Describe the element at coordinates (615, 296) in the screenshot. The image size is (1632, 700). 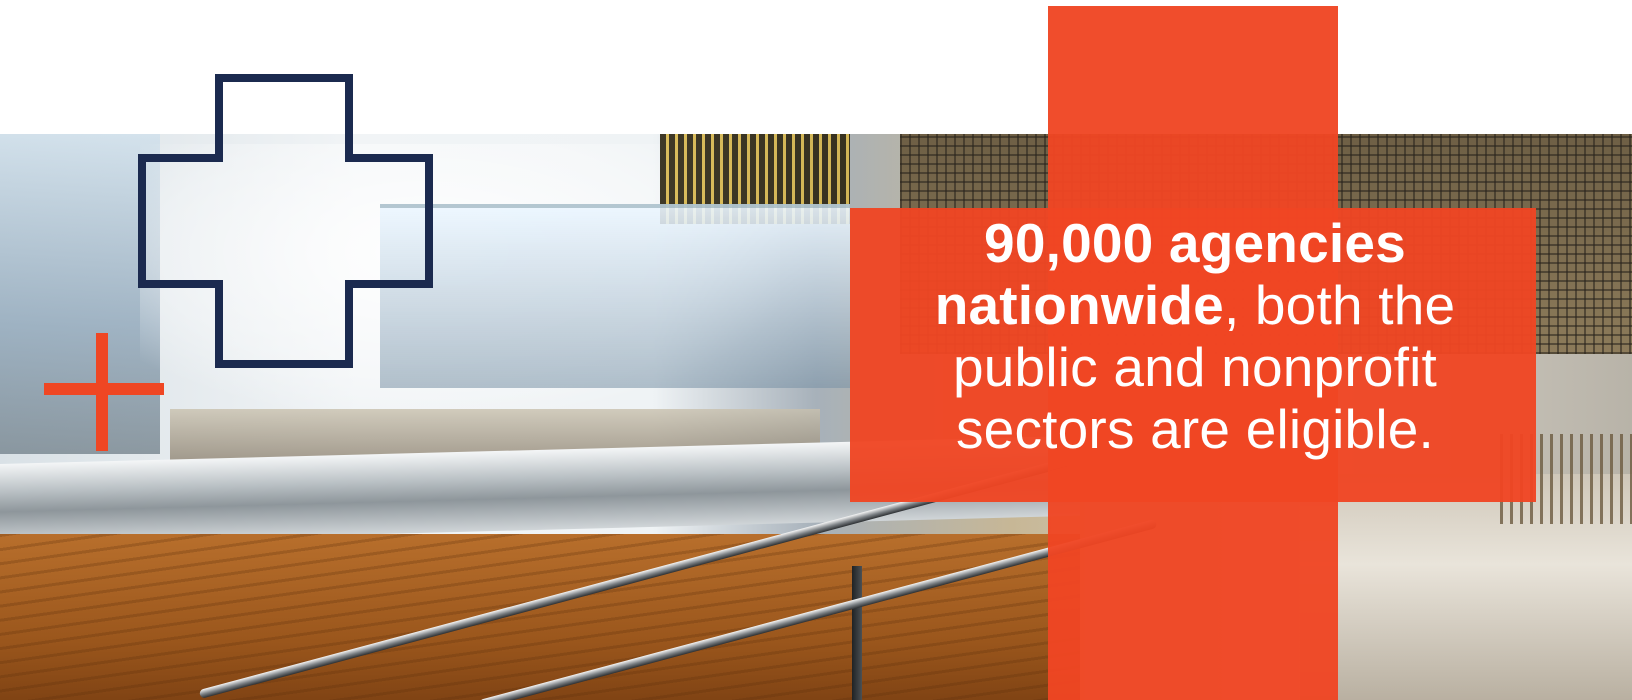
I see `photo-sneeze-guard` at that location.